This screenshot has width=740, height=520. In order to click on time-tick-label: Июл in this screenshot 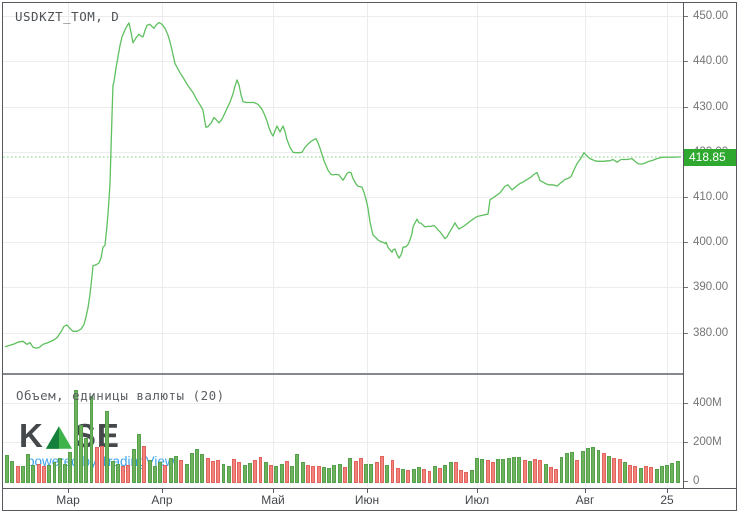, I will do `click(477, 500)`.